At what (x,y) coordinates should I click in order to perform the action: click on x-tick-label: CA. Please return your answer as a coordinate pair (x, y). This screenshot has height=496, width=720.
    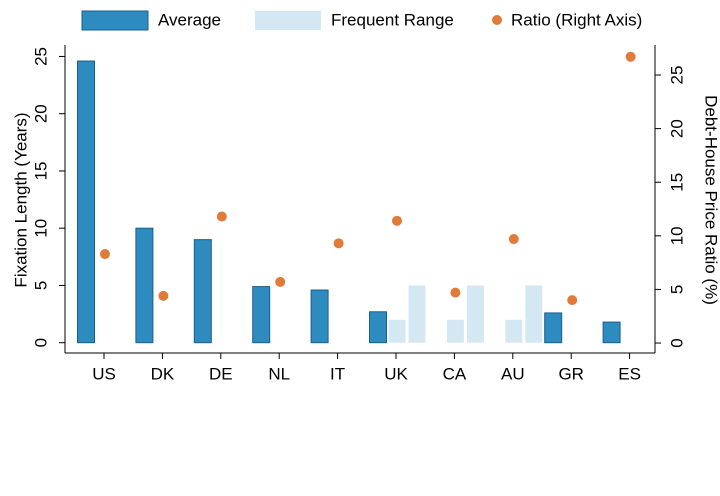
    Looking at the image, I should click on (455, 373).